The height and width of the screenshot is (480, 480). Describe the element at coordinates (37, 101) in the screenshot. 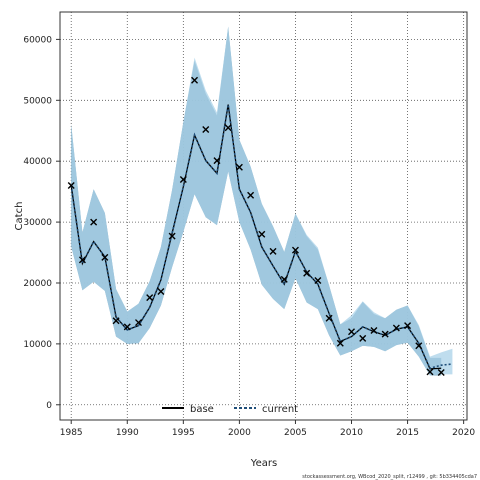

I see `y-tick-label: 50000` at that location.